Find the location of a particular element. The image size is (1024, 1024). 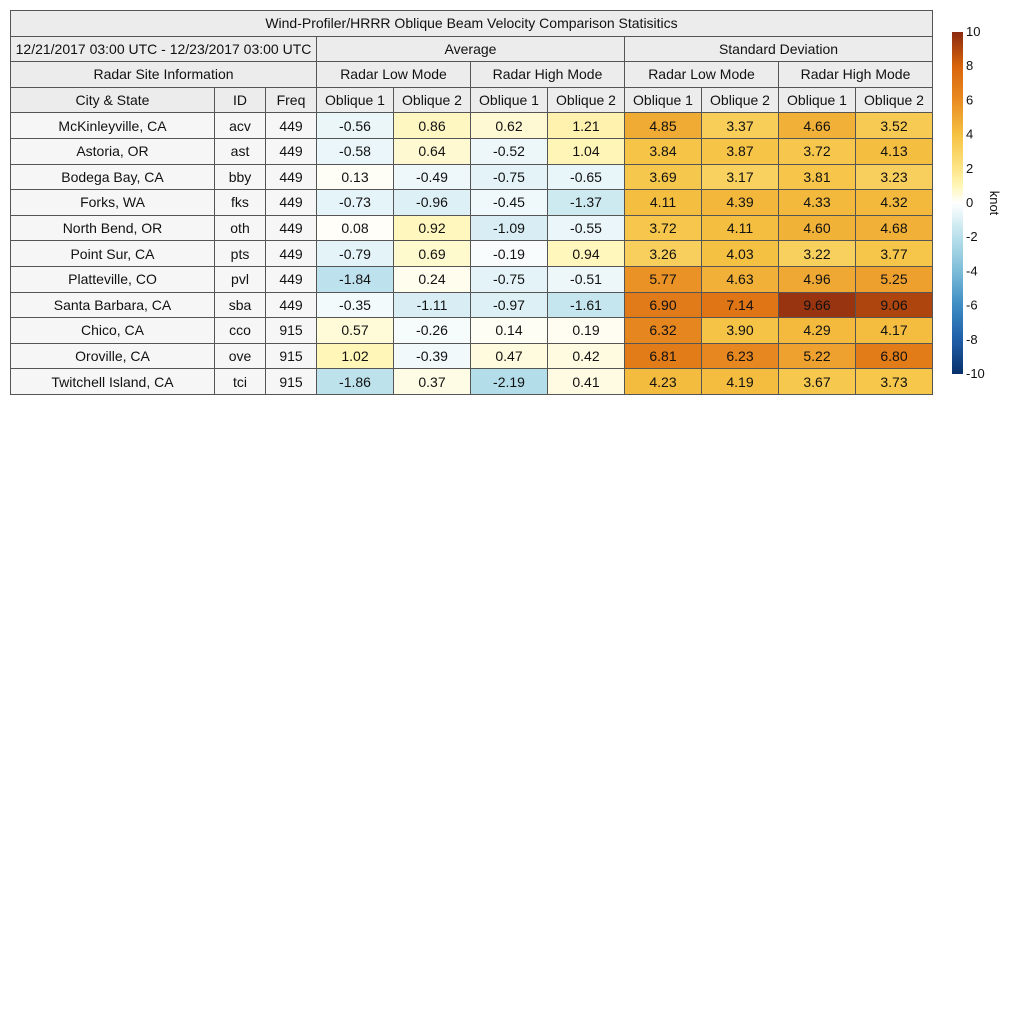

value-cell: 3.37 is located at coordinates (740, 125).